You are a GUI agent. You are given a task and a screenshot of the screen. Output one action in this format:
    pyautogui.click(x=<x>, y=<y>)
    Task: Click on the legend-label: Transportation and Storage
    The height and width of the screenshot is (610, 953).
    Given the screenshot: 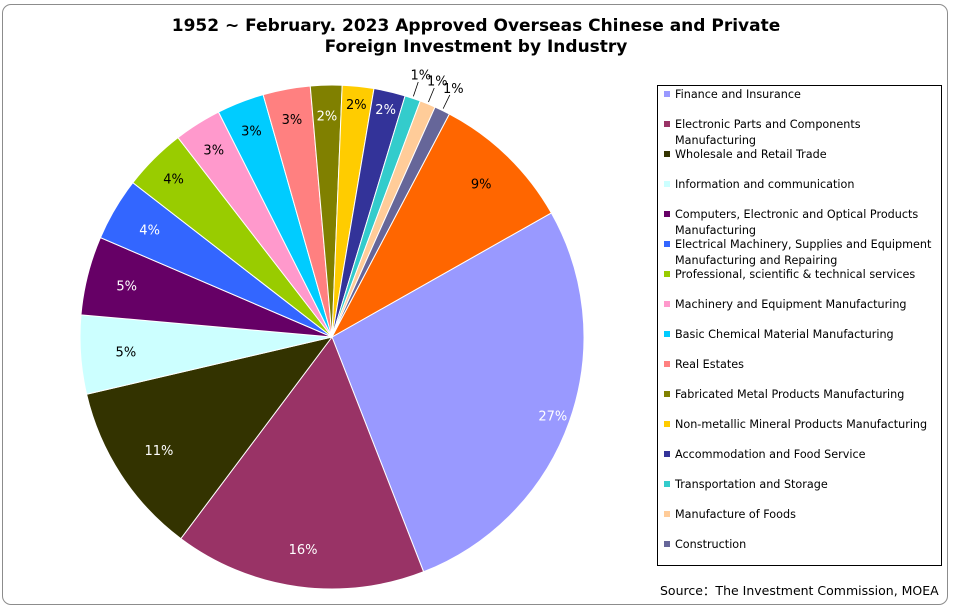 What is the action you would take?
    pyautogui.click(x=751, y=484)
    